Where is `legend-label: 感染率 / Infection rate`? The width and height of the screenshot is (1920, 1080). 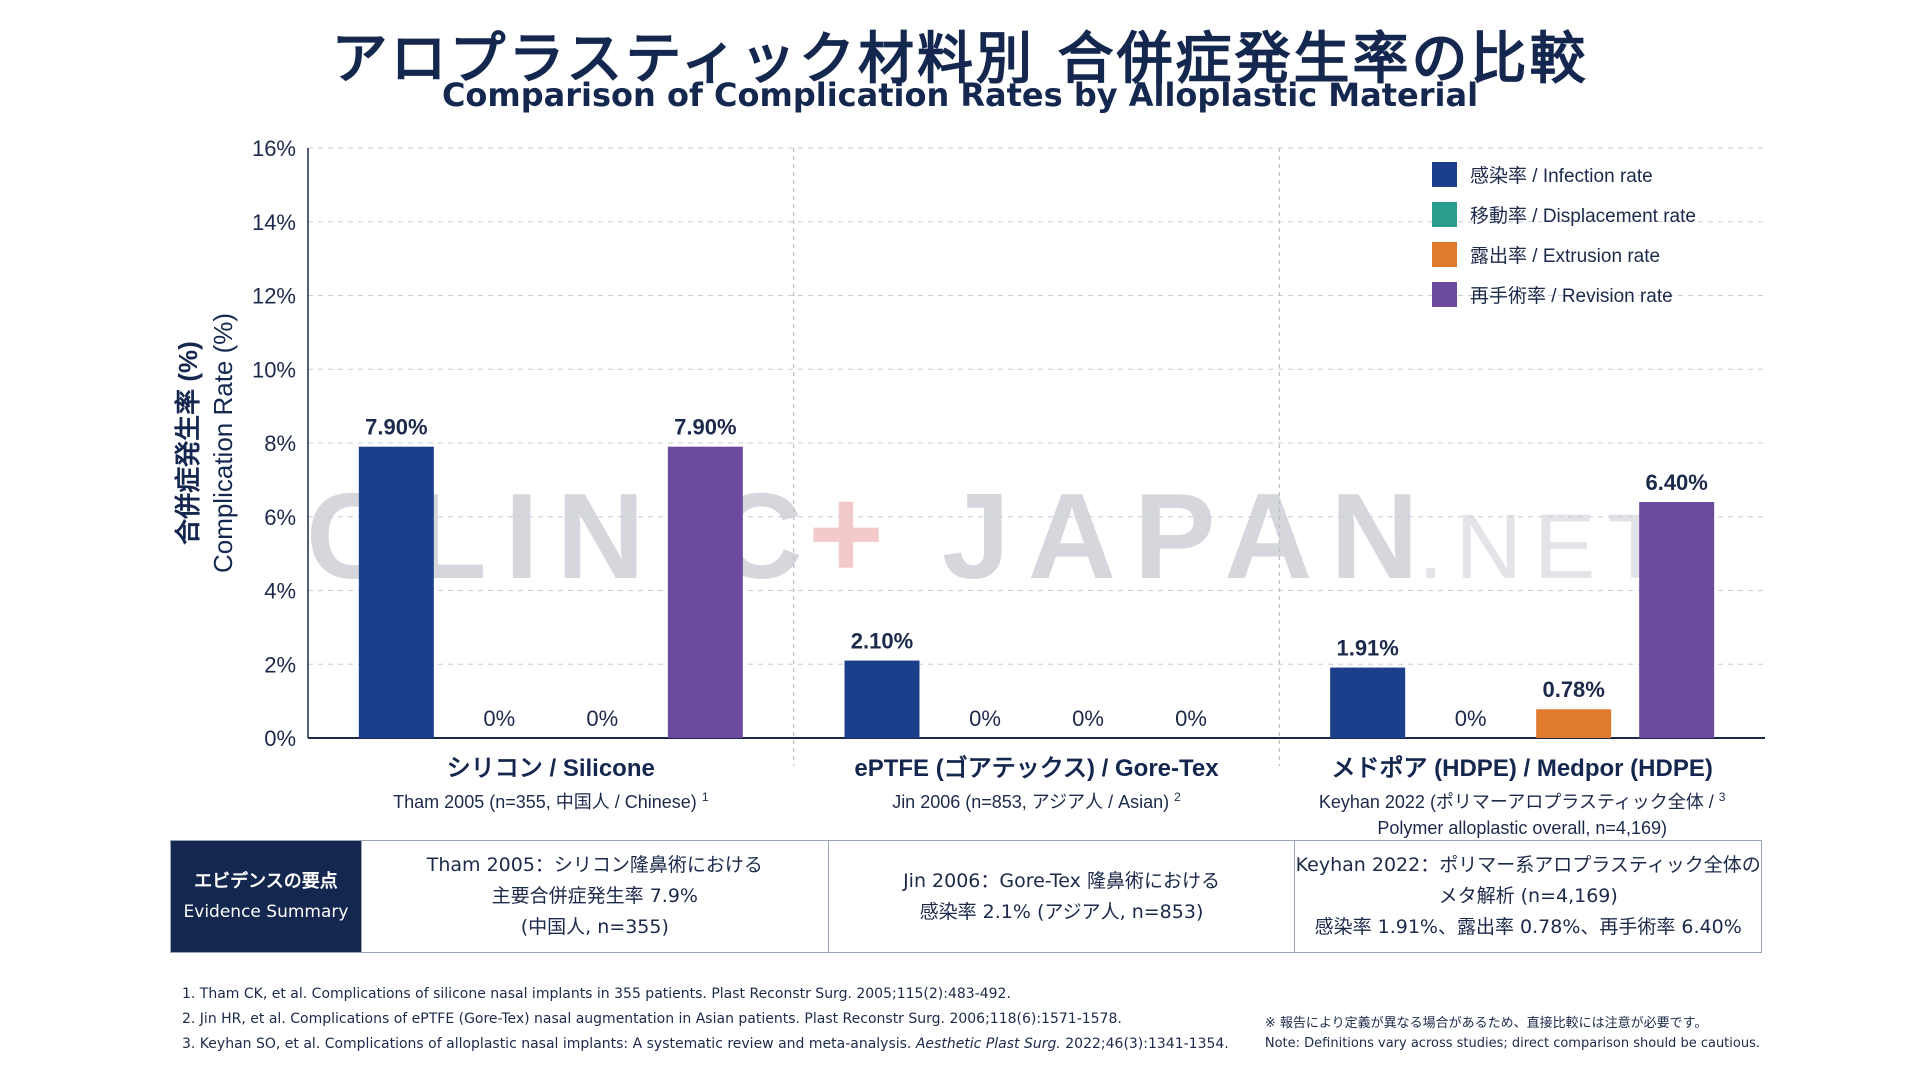
legend-label: 感染率 / Infection rate is located at coordinates (1561, 176).